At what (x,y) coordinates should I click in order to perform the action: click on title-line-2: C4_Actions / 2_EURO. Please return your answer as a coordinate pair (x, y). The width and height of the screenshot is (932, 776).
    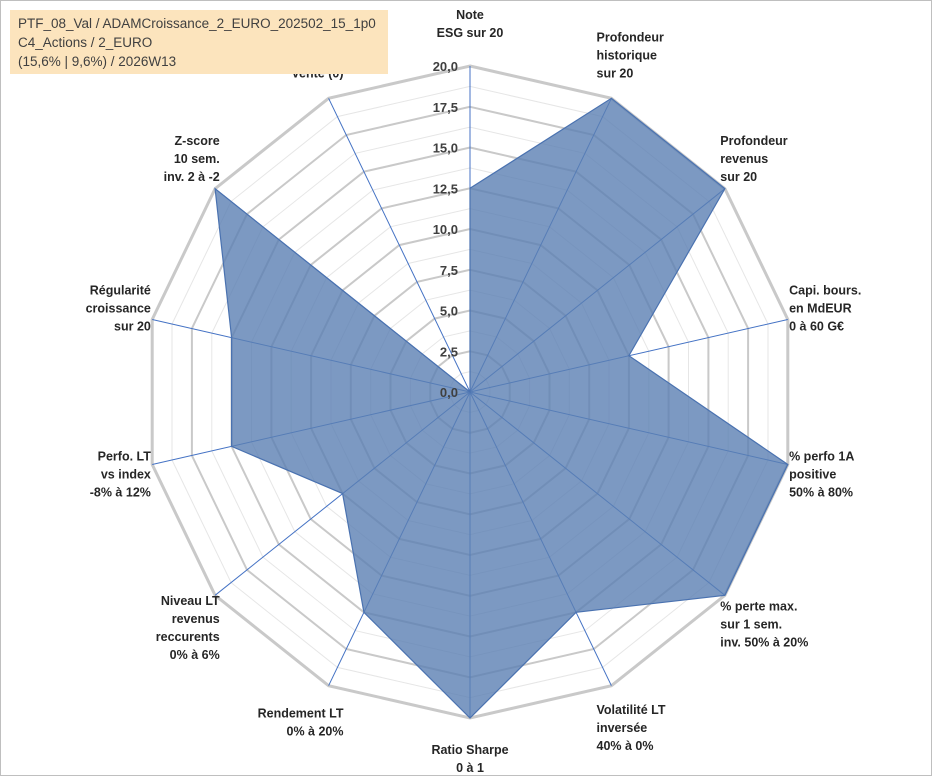
    Looking at the image, I should click on (85, 42).